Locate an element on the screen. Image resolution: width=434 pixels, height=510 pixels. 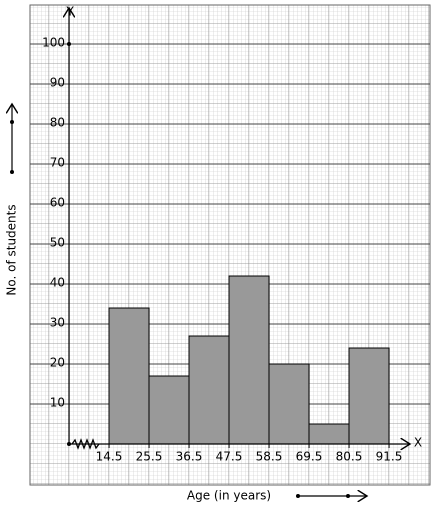
axis-dot is located at coordinates (69, 44).